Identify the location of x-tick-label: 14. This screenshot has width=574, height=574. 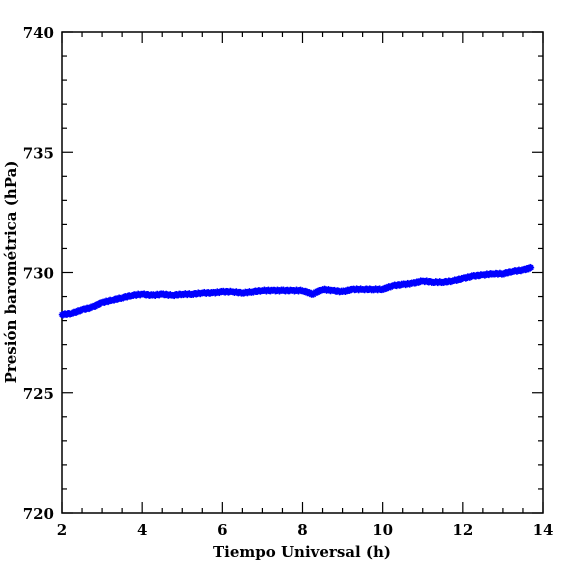
(543, 530).